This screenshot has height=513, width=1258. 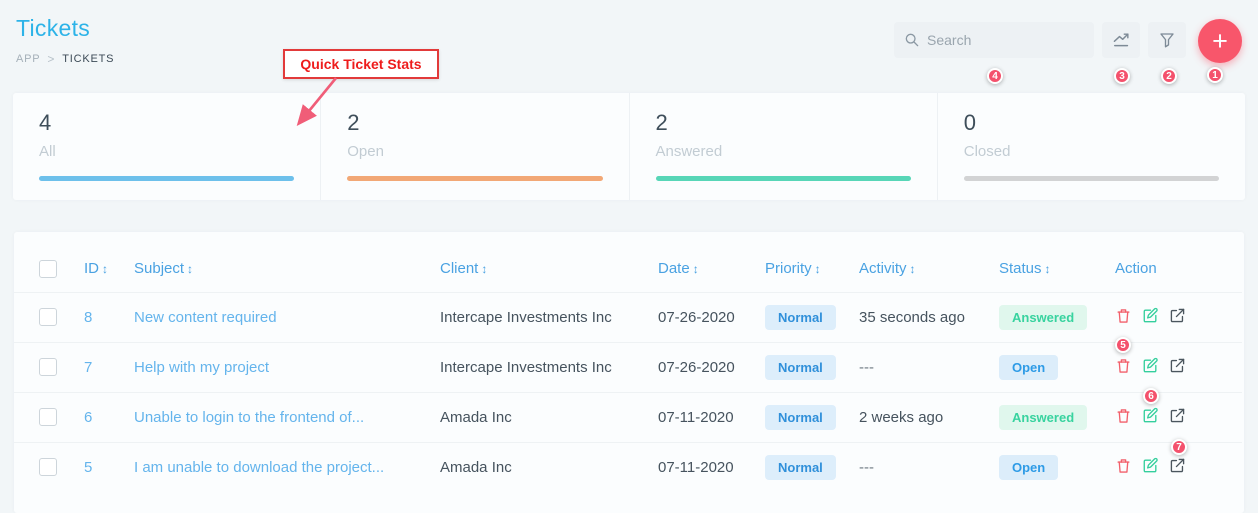 What do you see at coordinates (88, 317) in the screenshot?
I see `ticket-id-link: 8` at bounding box center [88, 317].